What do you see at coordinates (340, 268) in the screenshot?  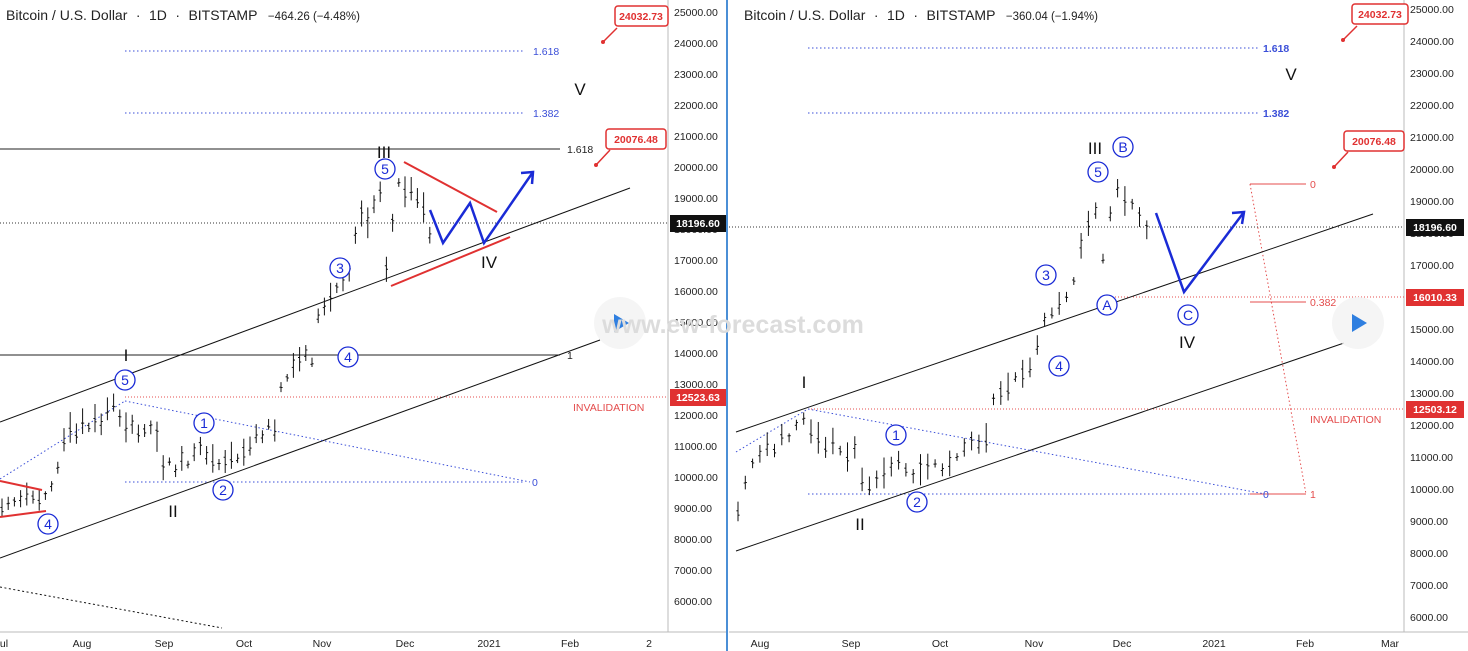 I see `left-circle-3: 3` at bounding box center [340, 268].